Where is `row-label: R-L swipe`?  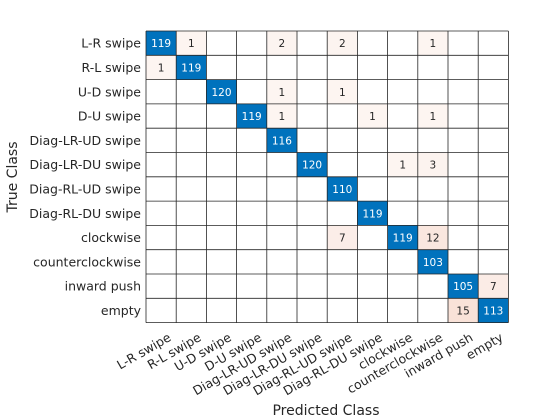 row-label: R-L swipe is located at coordinates (112, 67).